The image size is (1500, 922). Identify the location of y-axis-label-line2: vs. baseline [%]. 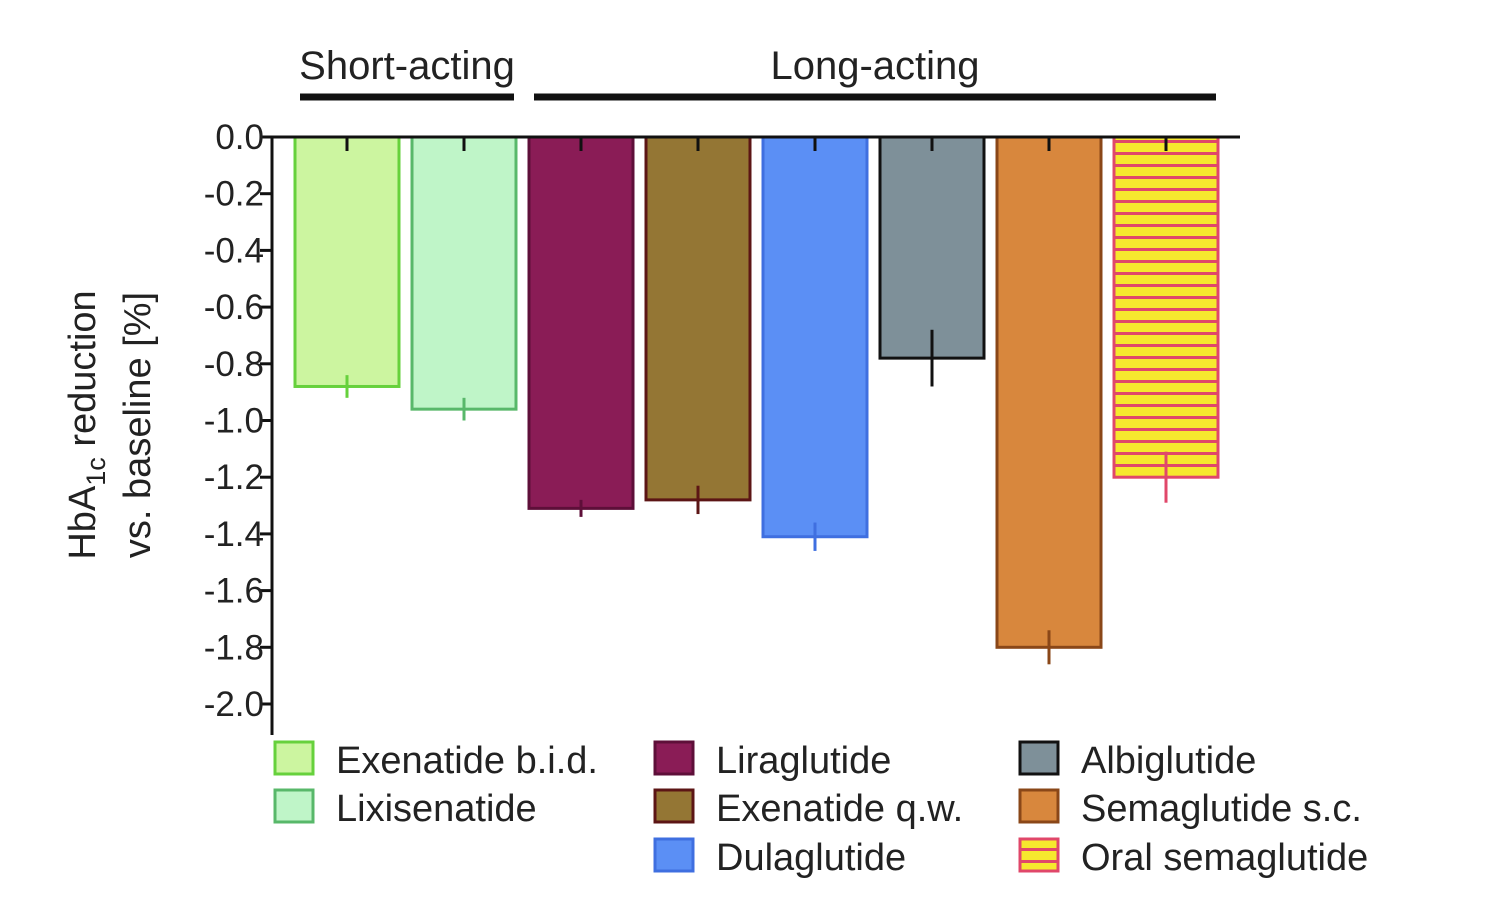
(138, 425).